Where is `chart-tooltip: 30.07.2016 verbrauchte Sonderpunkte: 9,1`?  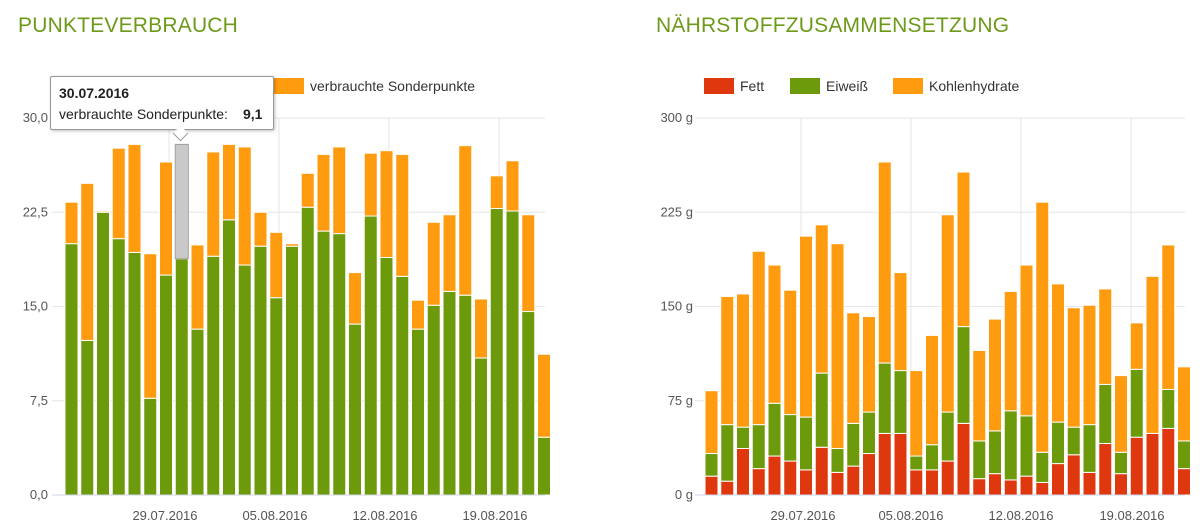 chart-tooltip: 30.07.2016 verbrauchte Sonderpunkte: 9,1 is located at coordinates (162, 109).